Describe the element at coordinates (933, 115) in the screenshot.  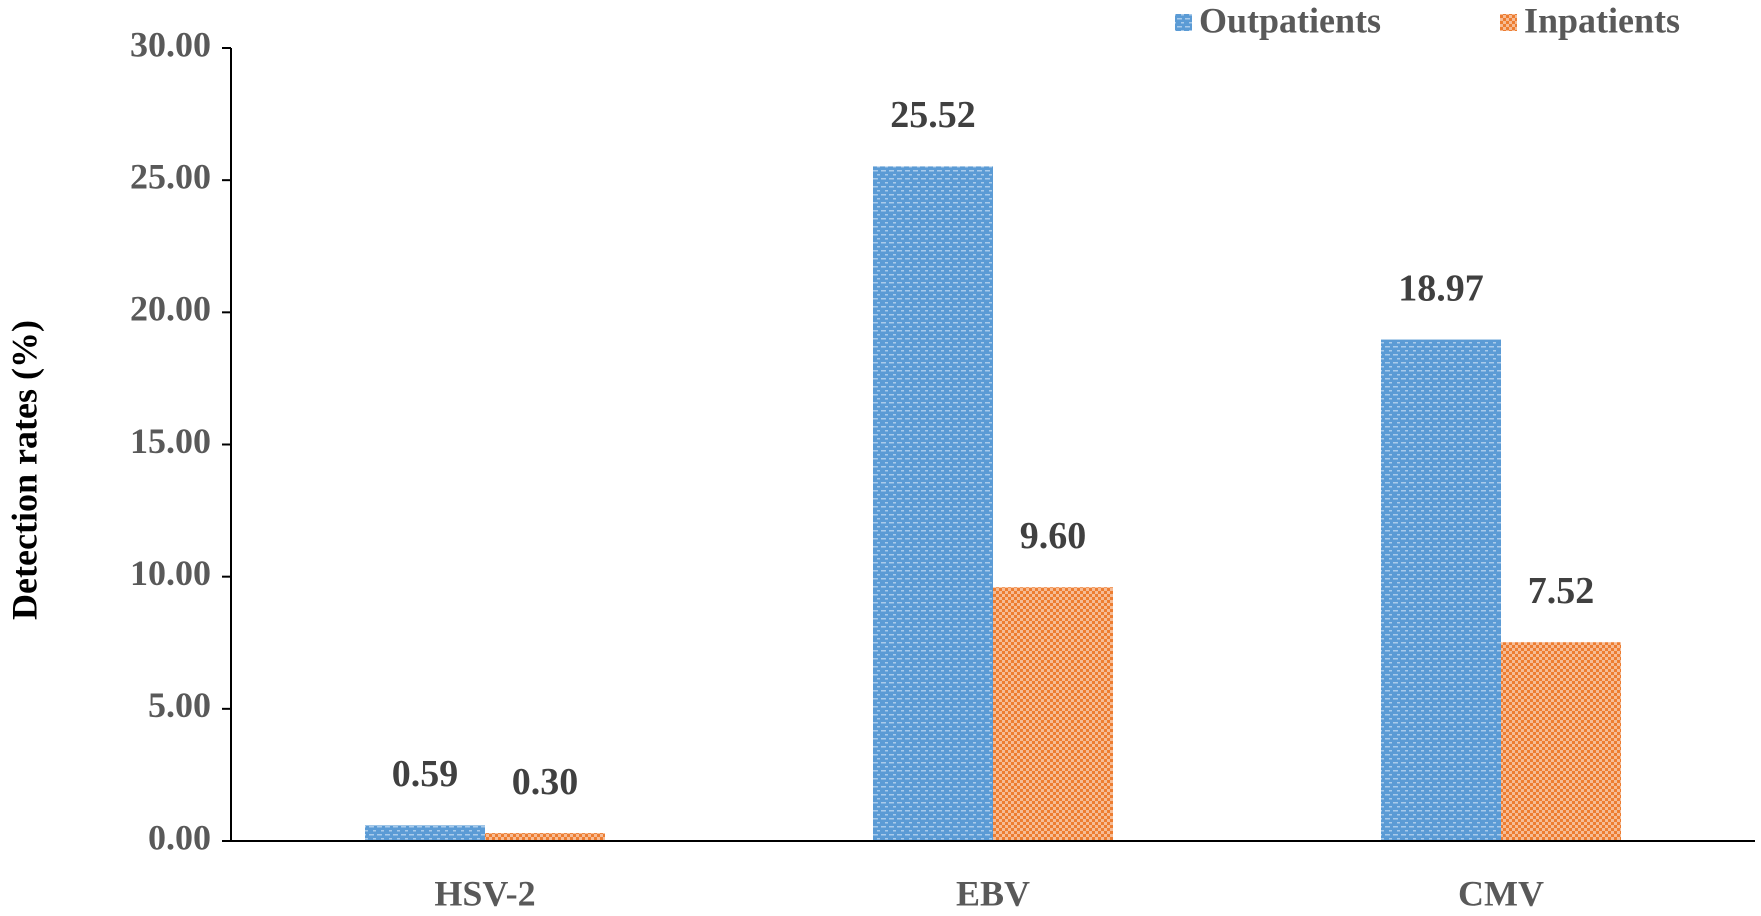
I see `value-label: 25.52` at that location.